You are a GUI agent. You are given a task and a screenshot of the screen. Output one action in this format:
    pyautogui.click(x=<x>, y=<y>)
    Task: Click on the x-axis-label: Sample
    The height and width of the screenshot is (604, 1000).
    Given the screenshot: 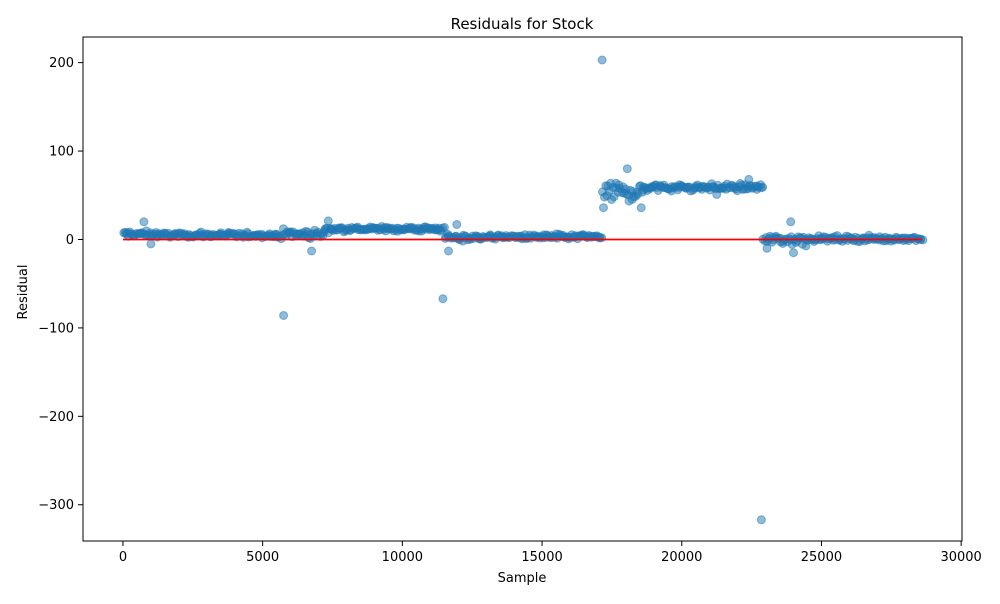 What is the action you would take?
    pyautogui.click(x=522, y=578)
    